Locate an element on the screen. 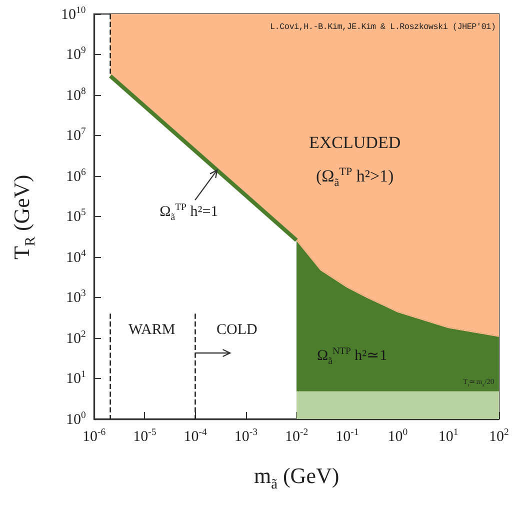  x-tick-label: 10$^{-5}$ is located at coordinates (144, 436).